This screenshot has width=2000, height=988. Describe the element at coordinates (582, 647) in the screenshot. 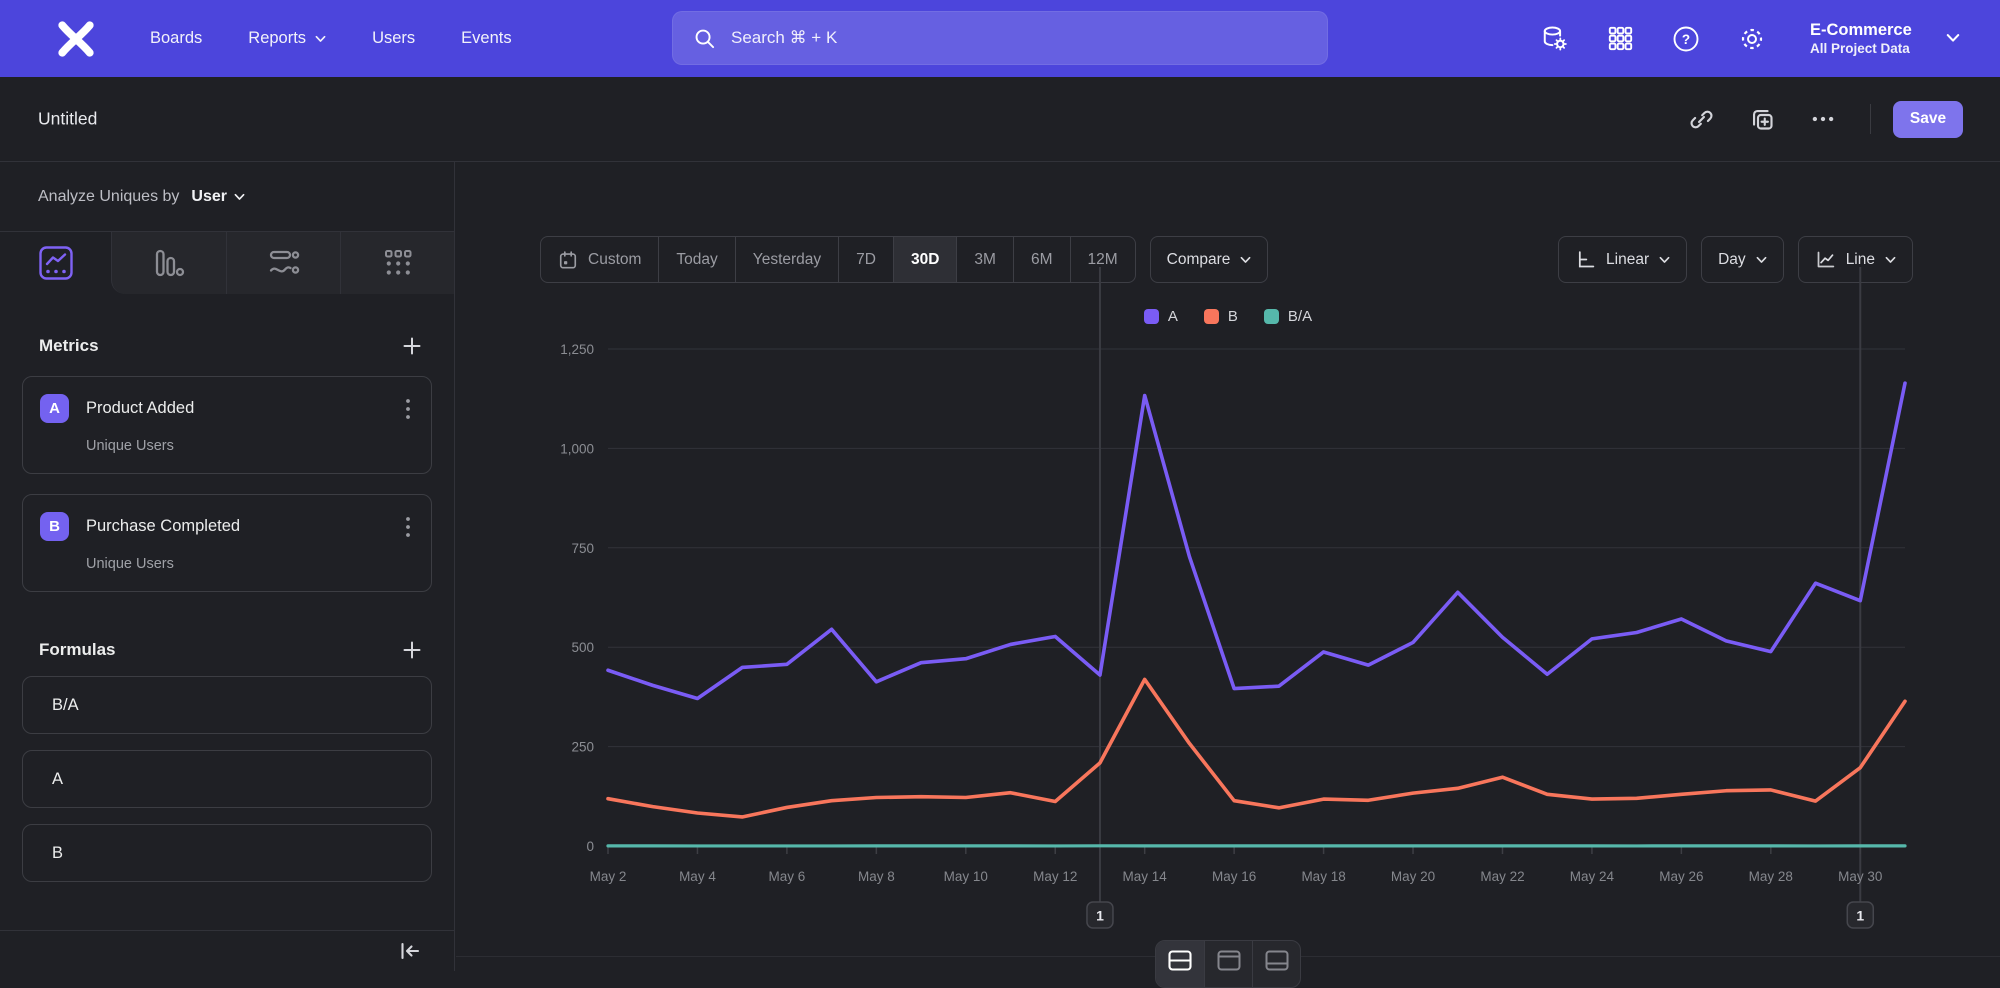

I see `y-axis-label: 500` at that location.